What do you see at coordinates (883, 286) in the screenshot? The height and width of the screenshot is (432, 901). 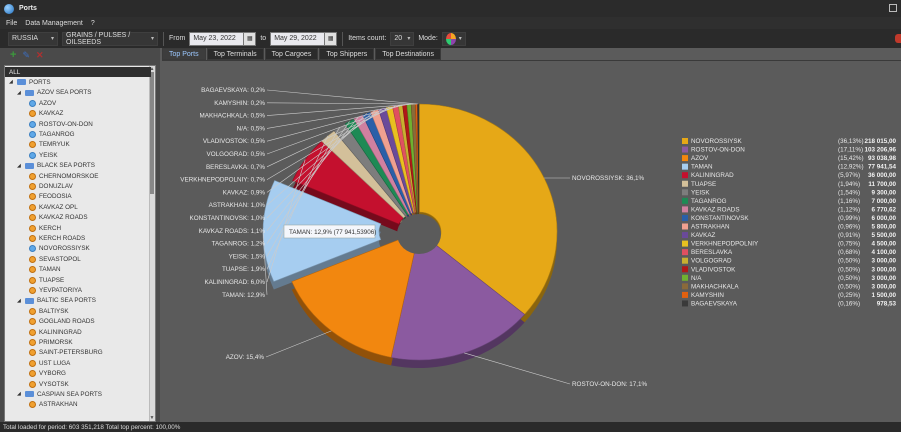 I see `legend-value: 3 000,00` at bounding box center [883, 286].